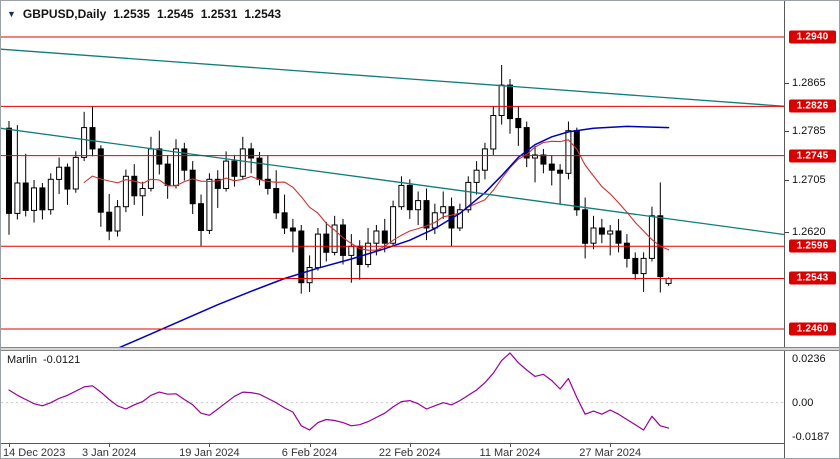  I want to click on price-level-badge: 1.2460, so click(812, 329).